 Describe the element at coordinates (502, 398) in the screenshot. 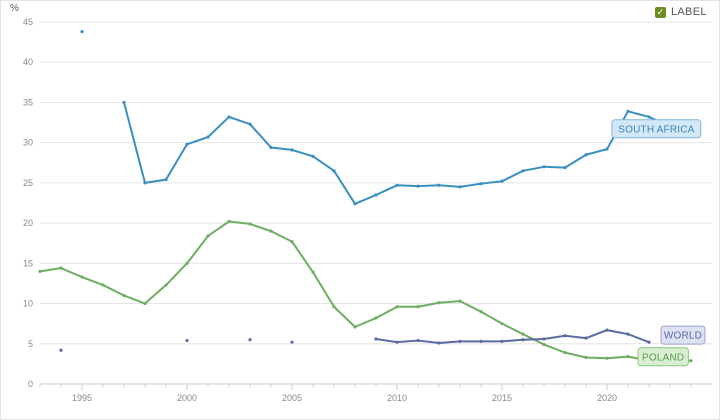

I see `x-tick-label: 2015` at that location.